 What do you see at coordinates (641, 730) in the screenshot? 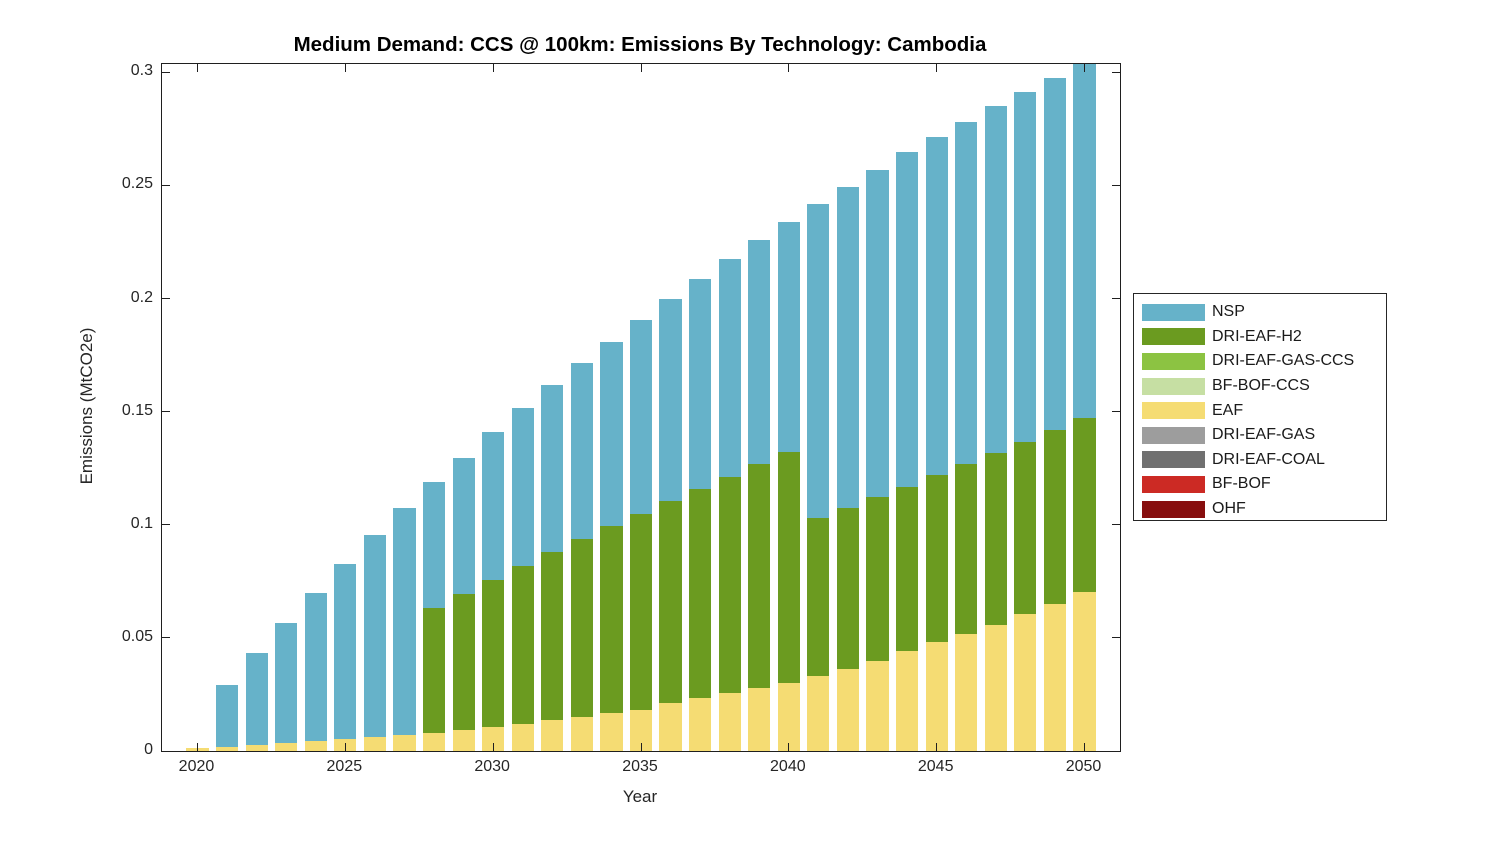
I see `bar-segment-eaf-2035` at bounding box center [641, 730].